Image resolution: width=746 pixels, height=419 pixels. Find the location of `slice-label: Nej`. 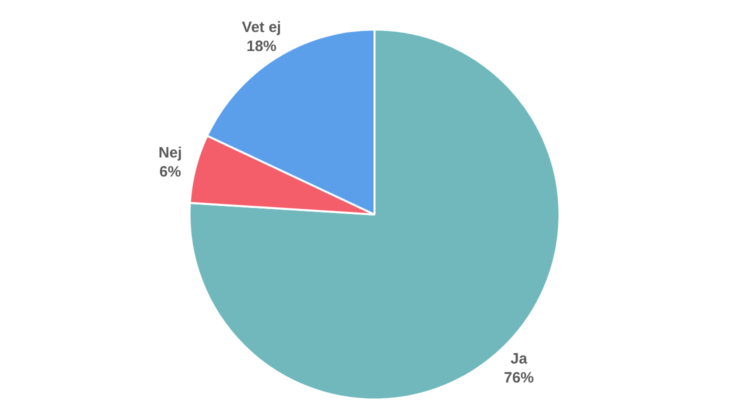

slice-label: Nej is located at coordinates (170, 153).